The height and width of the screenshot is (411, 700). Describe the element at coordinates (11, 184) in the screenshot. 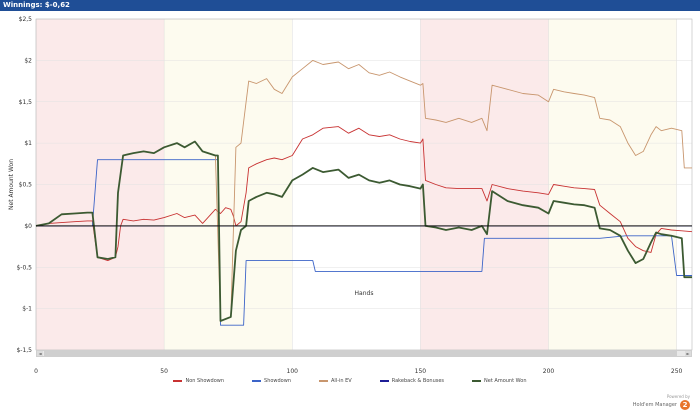

I see `y-axis-label: Net Amount Won` at that location.